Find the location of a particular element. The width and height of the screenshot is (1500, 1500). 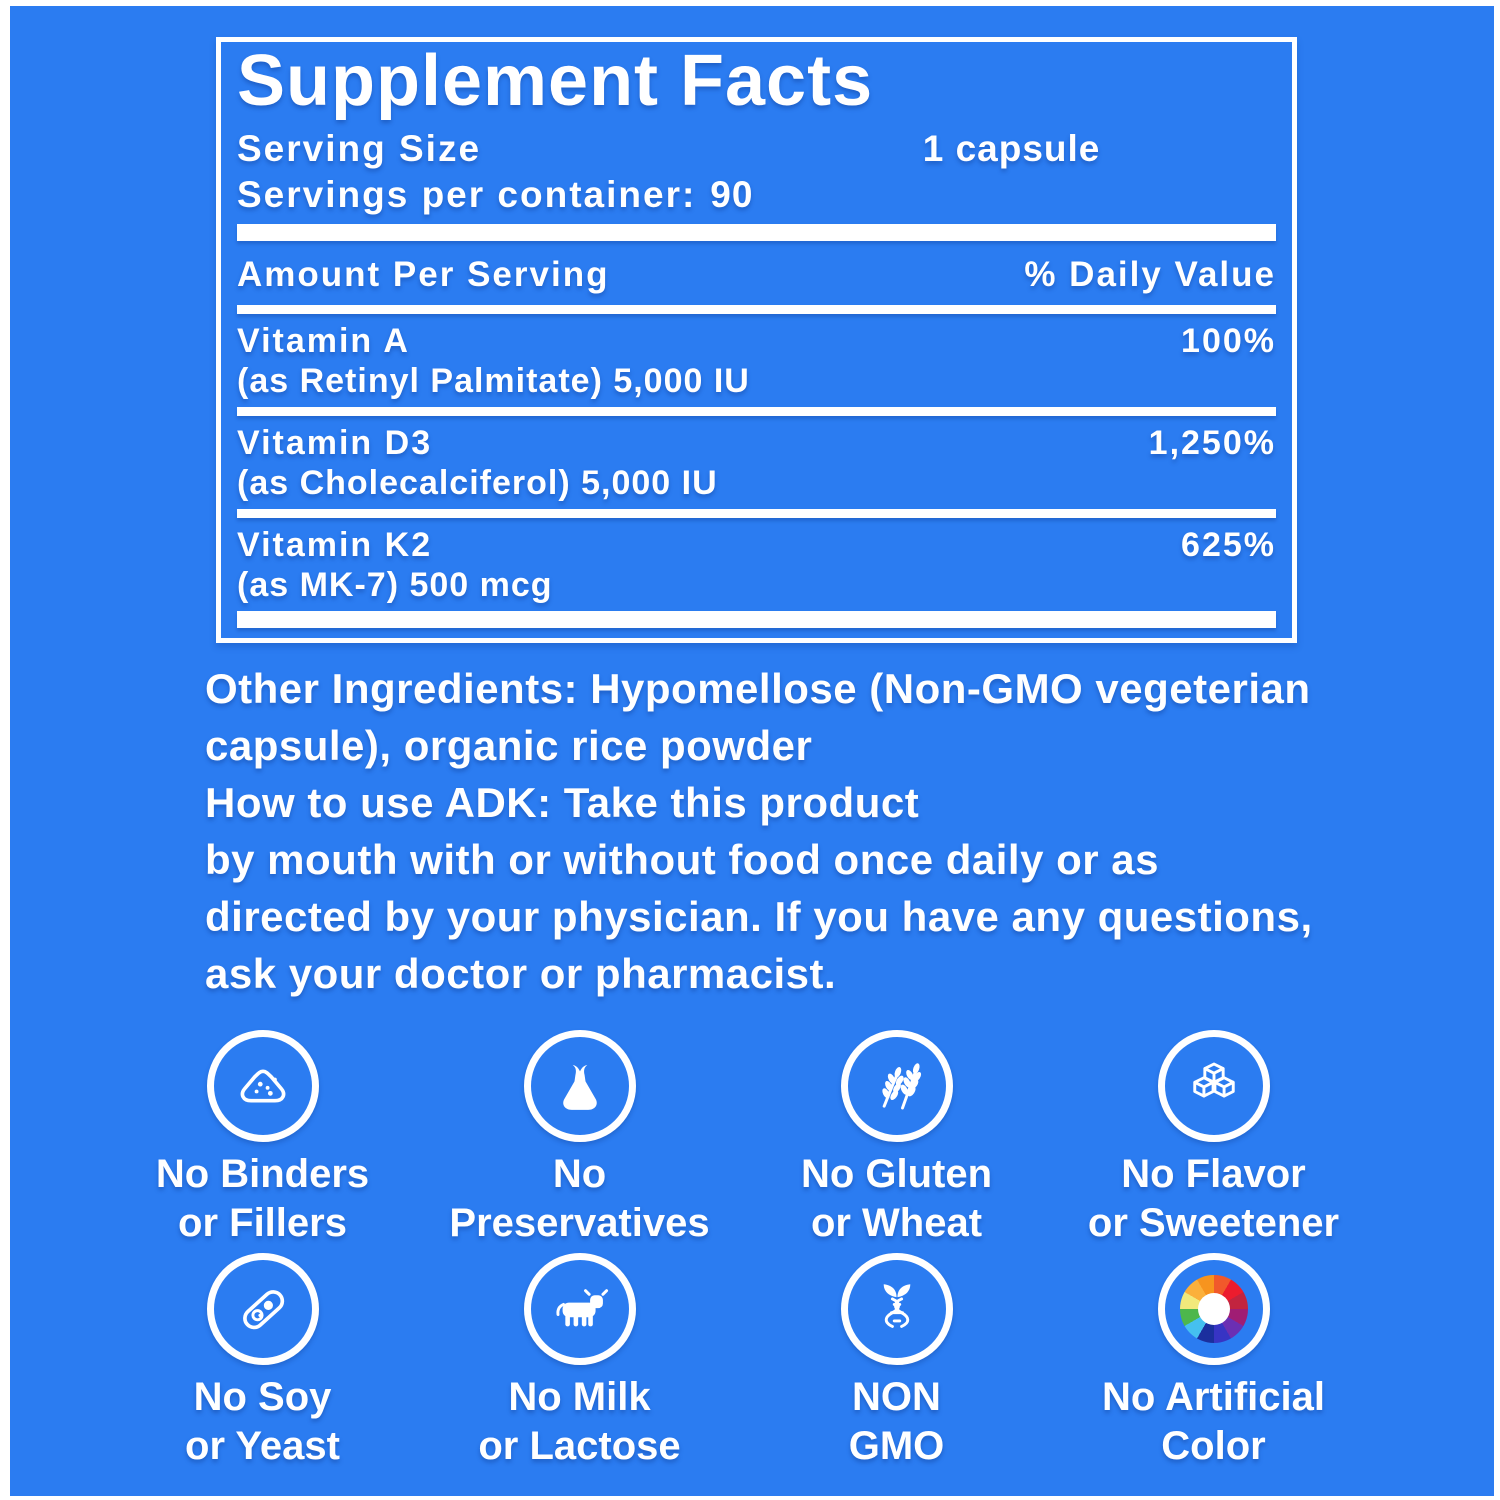

color-wheel-icon is located at coordinates (1213, 1309).